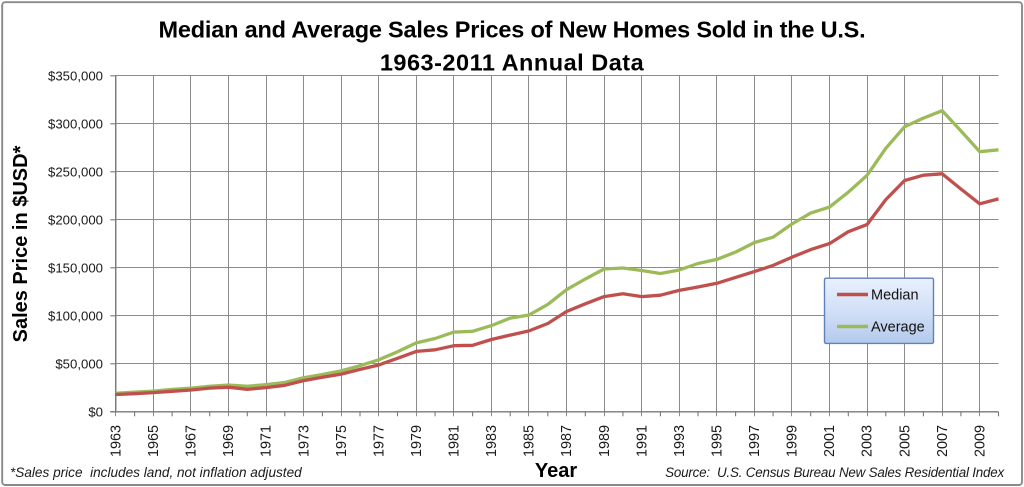  What do you see at coordinates (117, 441) in the screenshot?
I see `svg-text: 1963` at bounding box center [117, 441].